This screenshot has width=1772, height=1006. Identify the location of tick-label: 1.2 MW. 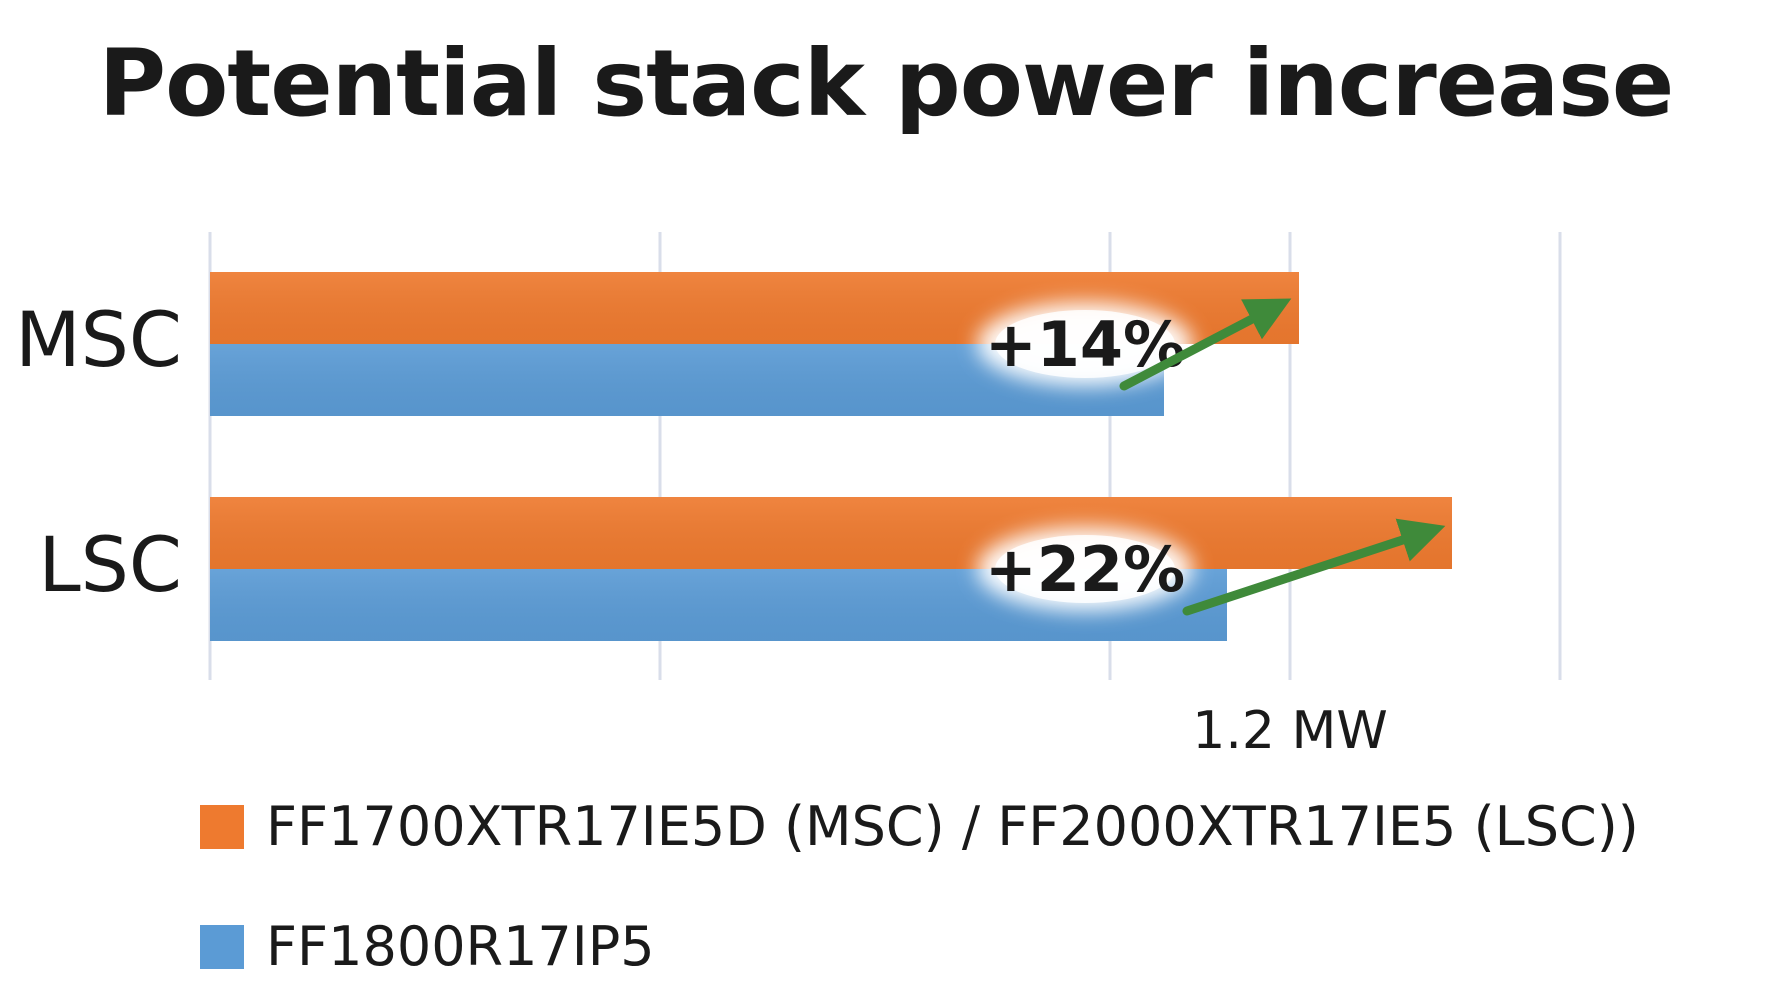
(1290, 731).